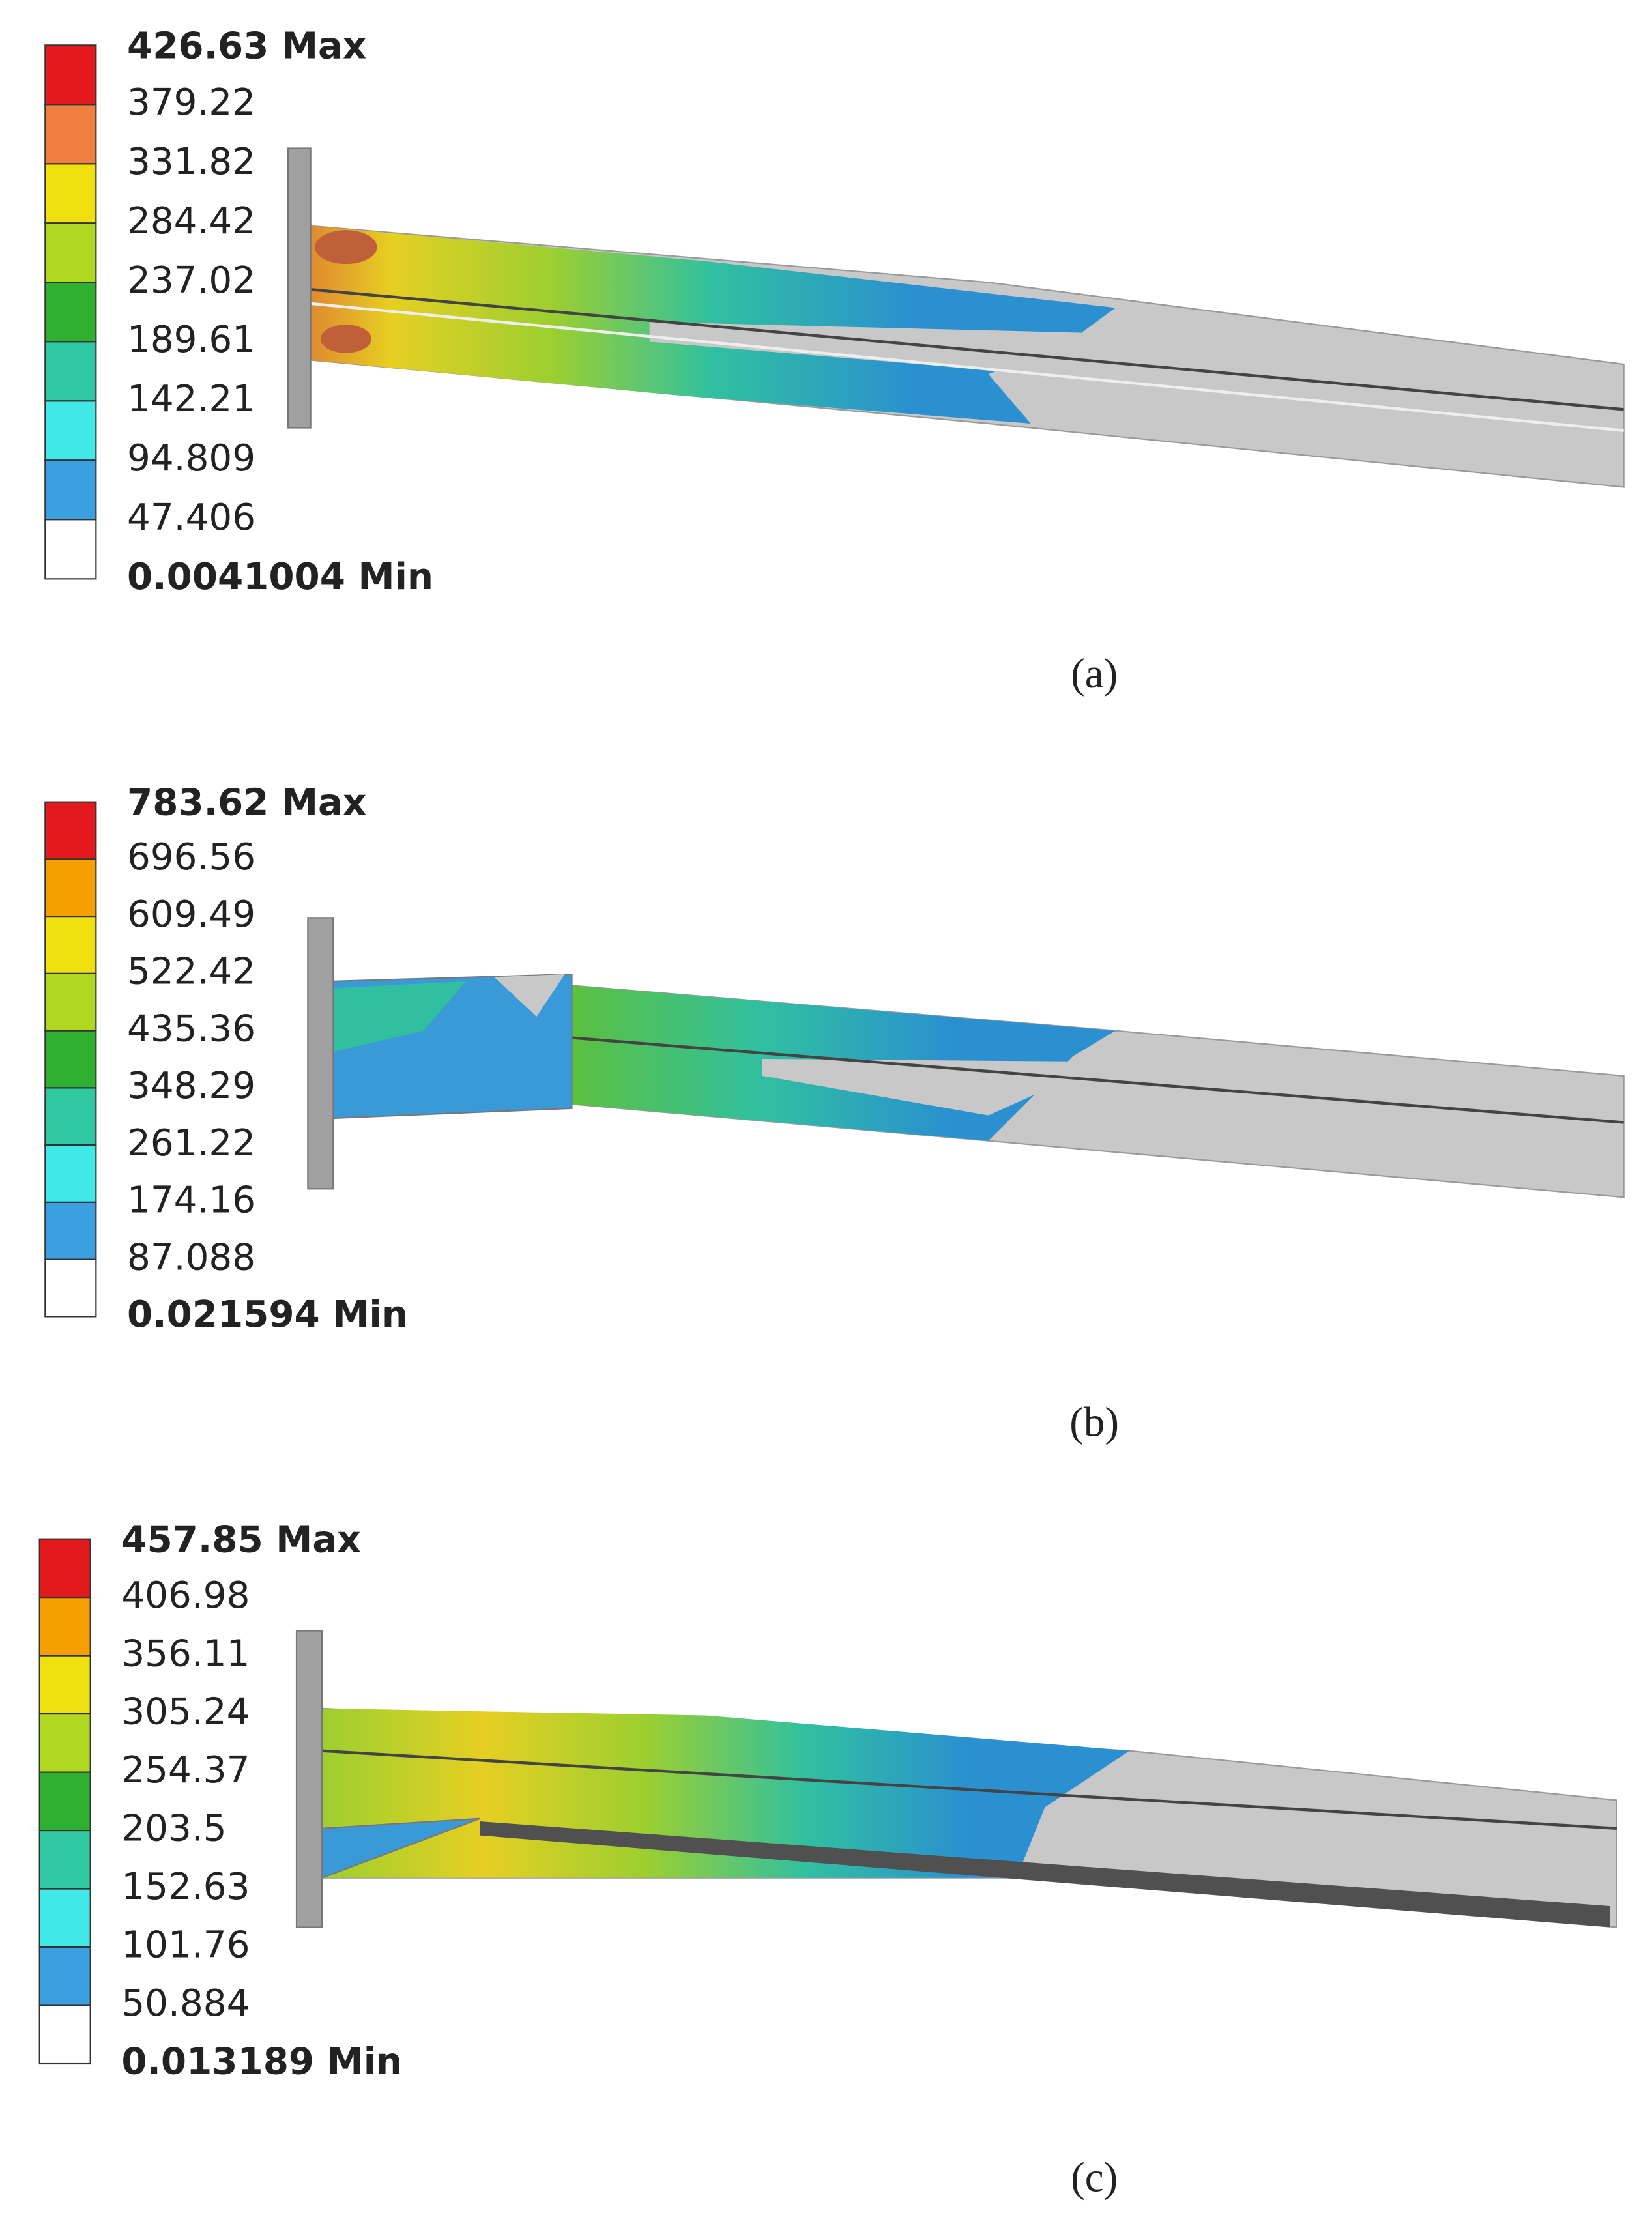 The image size is (1652, 2228). What do you see at coordinates (191, 915) in the screenshot?
I see `legend-label: 609.49` at bounding box center [191, 915].